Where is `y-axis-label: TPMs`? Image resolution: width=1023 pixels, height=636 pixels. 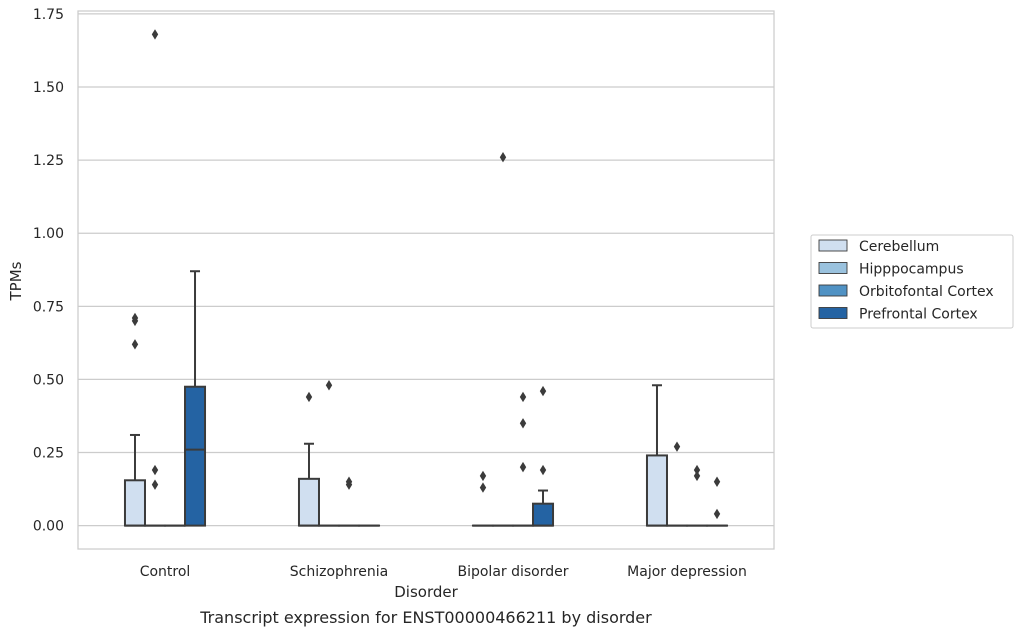
y-axis-label: TPMs is located at coordinates (16, 281).